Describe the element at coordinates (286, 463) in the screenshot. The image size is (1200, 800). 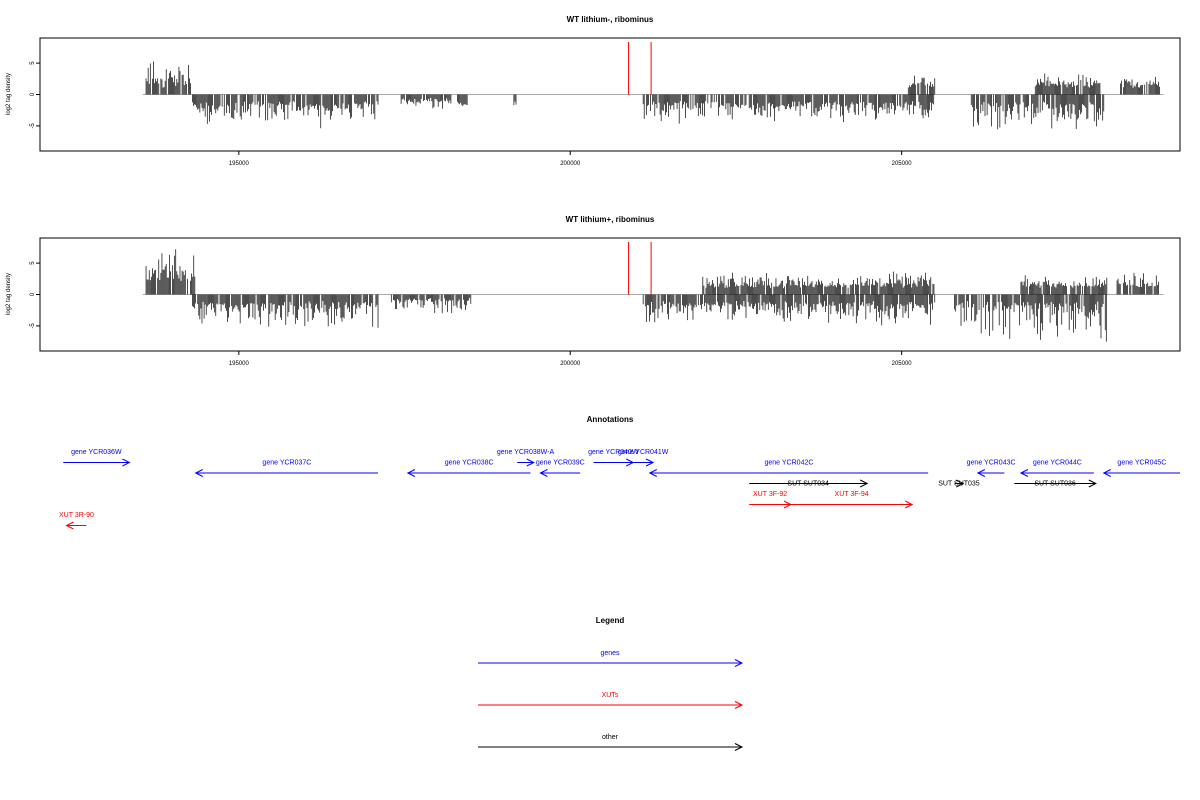
I see `feature-label: gene YCR037C` at that location.